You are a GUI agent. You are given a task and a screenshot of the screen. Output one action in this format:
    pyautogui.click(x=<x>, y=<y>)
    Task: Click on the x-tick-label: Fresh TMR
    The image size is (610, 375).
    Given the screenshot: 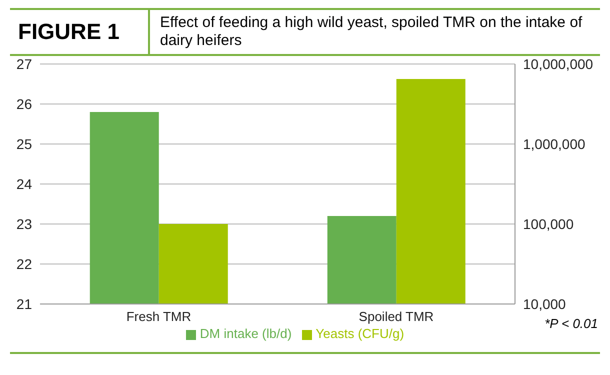 What is the action you would take?
    pyautogui.click(x=159, y=316)
    